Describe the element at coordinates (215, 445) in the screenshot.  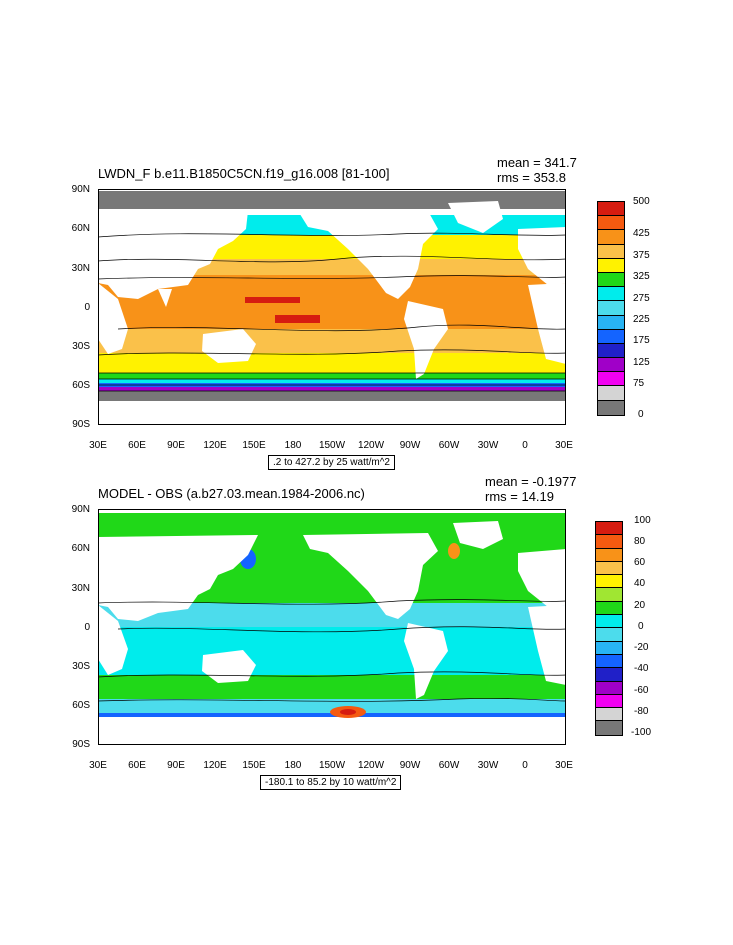
I see `p1-lon-120e: 120E` at that location.